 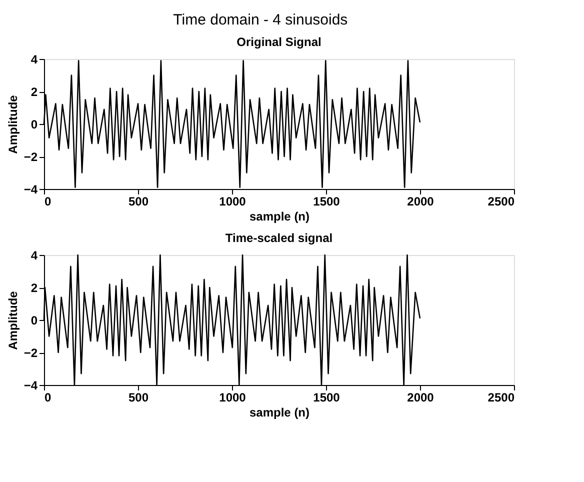 What do you see at coordinates (279, 42) in the screenshot?
I see `chart-subtitle: Original Signal` at bounding box center [279, 42].